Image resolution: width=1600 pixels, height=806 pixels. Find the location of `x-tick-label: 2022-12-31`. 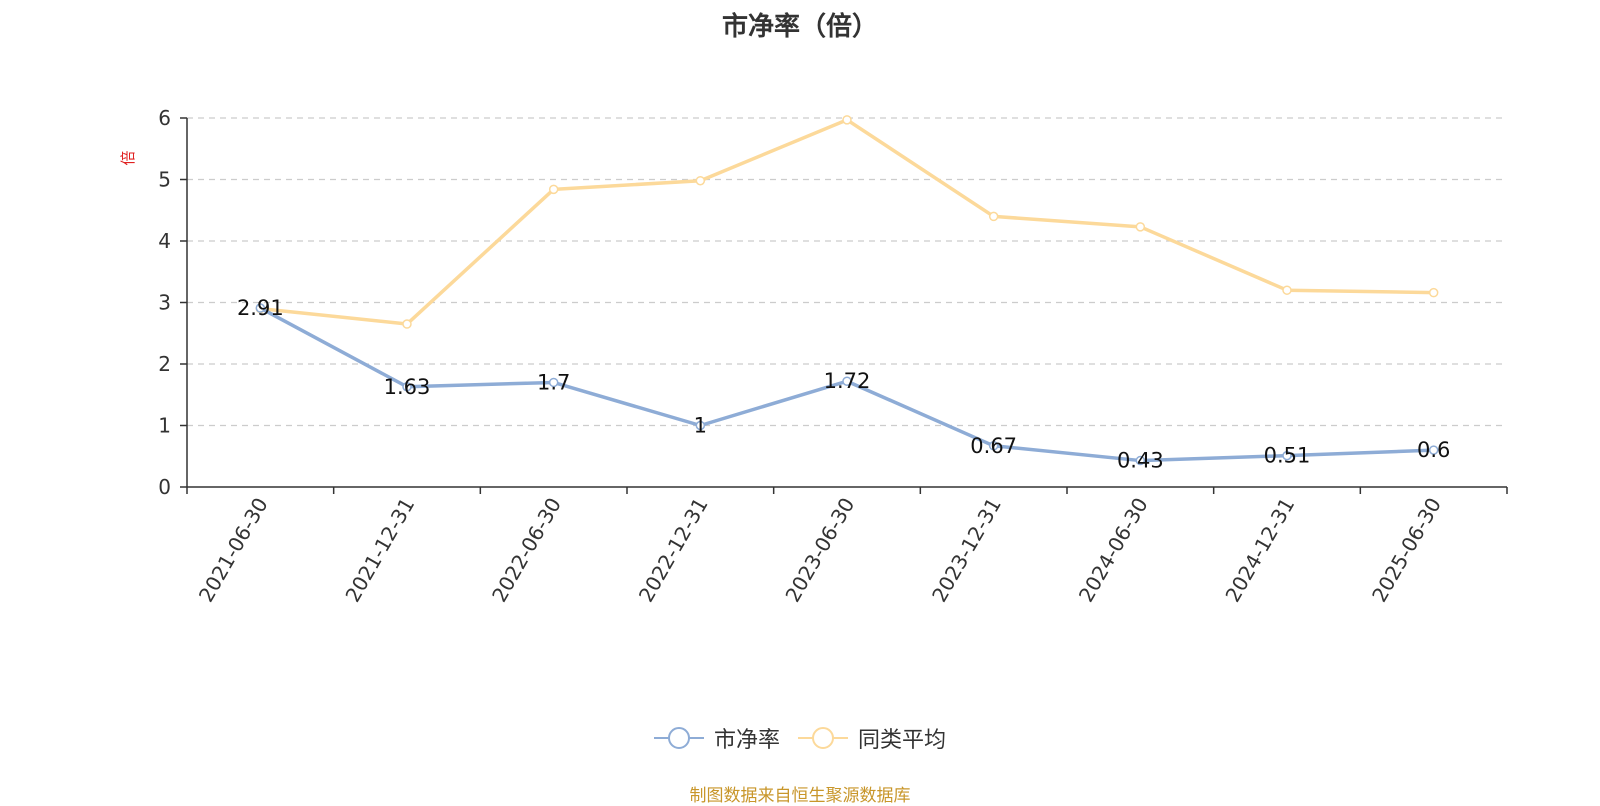

x-tick-label: 2022-12-31 is located at coordinates (673, 550).